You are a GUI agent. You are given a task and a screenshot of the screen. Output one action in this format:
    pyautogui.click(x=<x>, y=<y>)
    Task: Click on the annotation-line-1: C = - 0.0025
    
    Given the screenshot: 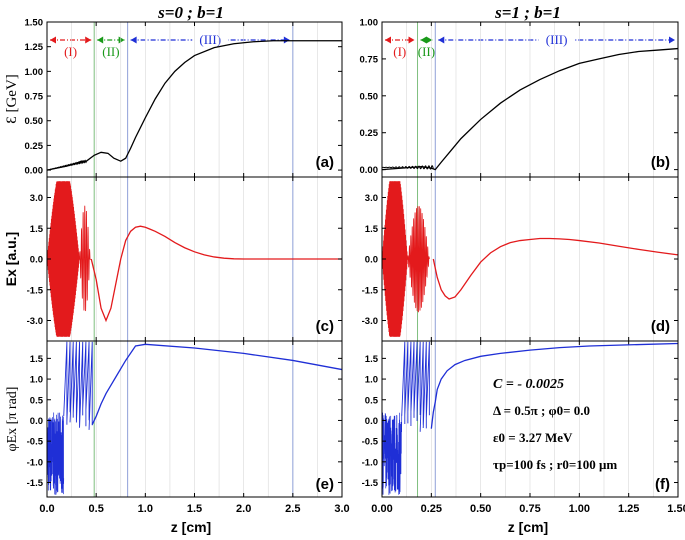 What is the action you would take?
    pyautogui.click(x=528, y=384)
    